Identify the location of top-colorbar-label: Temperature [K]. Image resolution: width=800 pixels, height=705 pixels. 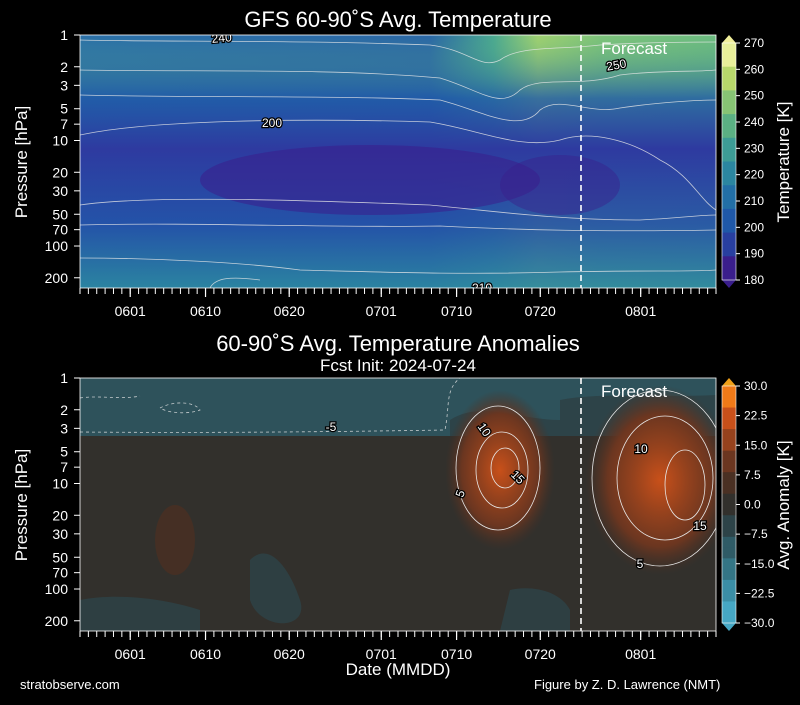
(783, 162).